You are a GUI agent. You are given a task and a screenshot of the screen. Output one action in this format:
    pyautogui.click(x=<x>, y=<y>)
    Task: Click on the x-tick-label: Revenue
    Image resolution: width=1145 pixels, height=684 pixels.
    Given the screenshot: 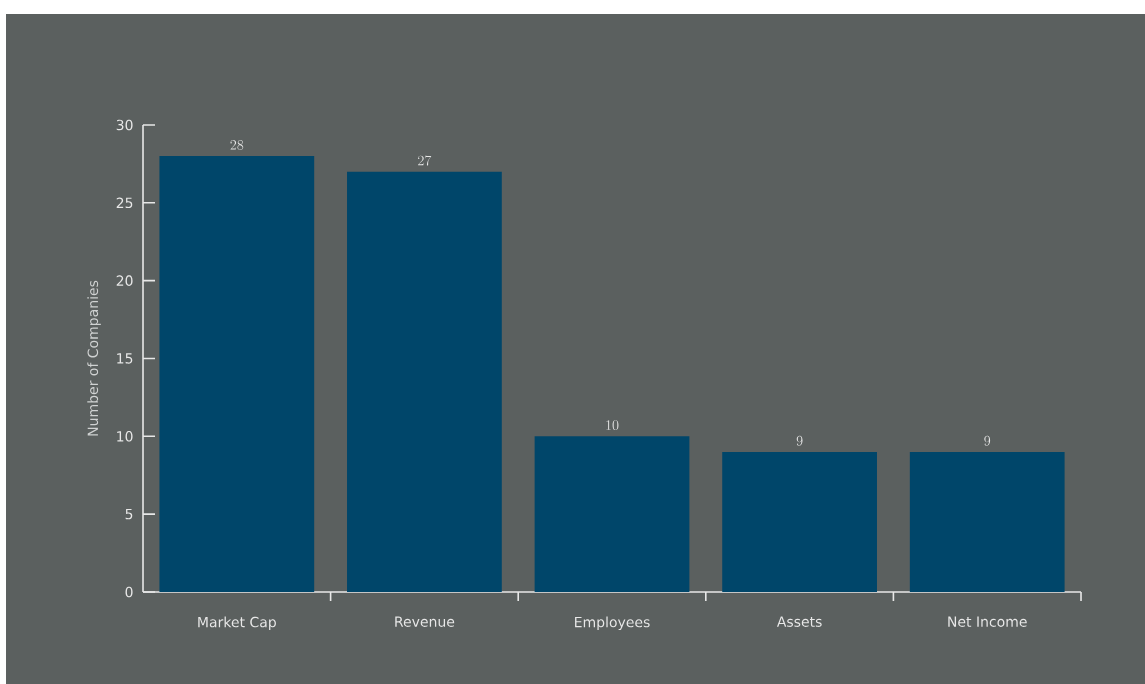 What is the action you would take?
    pyautogui.click(x=425, y=621)
    